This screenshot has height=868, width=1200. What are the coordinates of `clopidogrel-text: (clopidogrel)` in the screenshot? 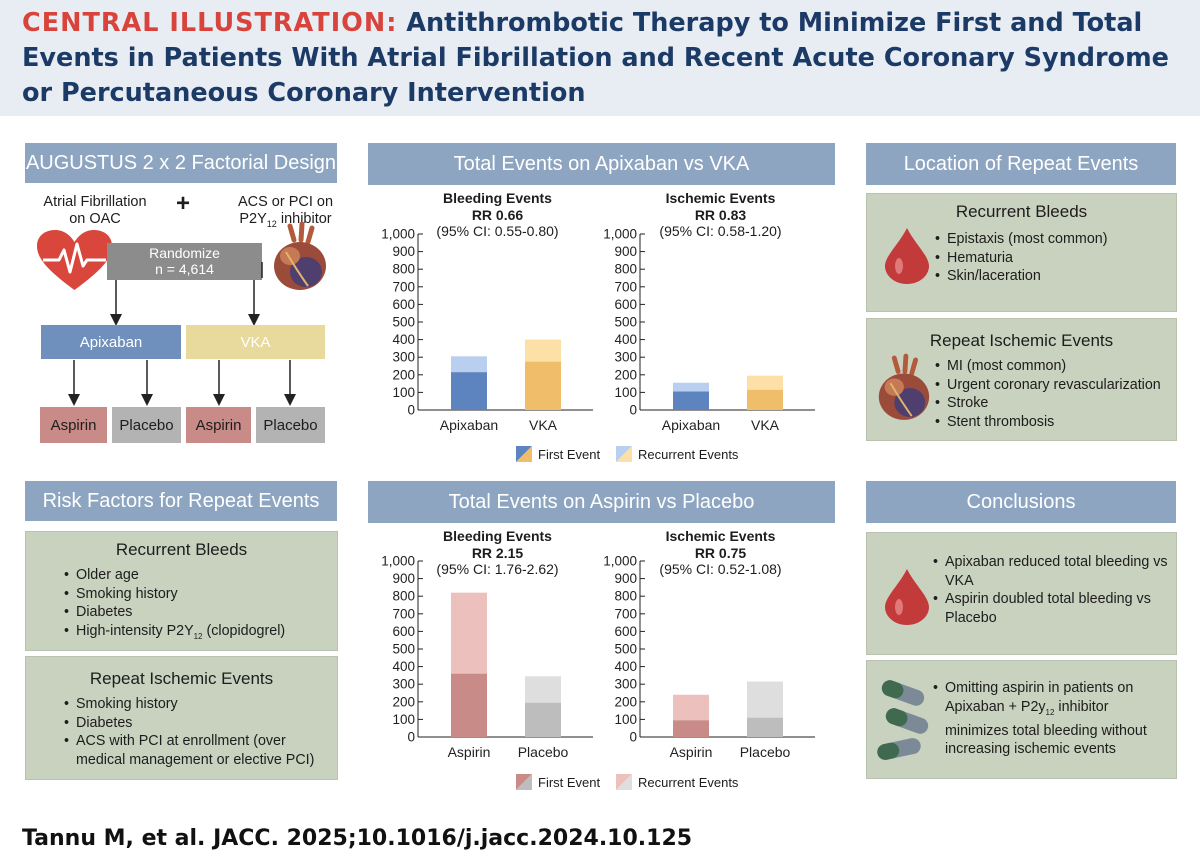 It's located at (244, 630).